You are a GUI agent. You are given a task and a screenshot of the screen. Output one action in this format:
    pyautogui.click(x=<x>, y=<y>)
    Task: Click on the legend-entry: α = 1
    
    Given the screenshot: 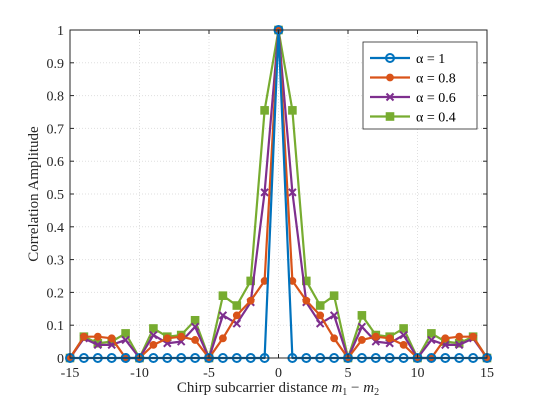 What is the action you would take?
    pyautogui.click(x=407, y=59)
    